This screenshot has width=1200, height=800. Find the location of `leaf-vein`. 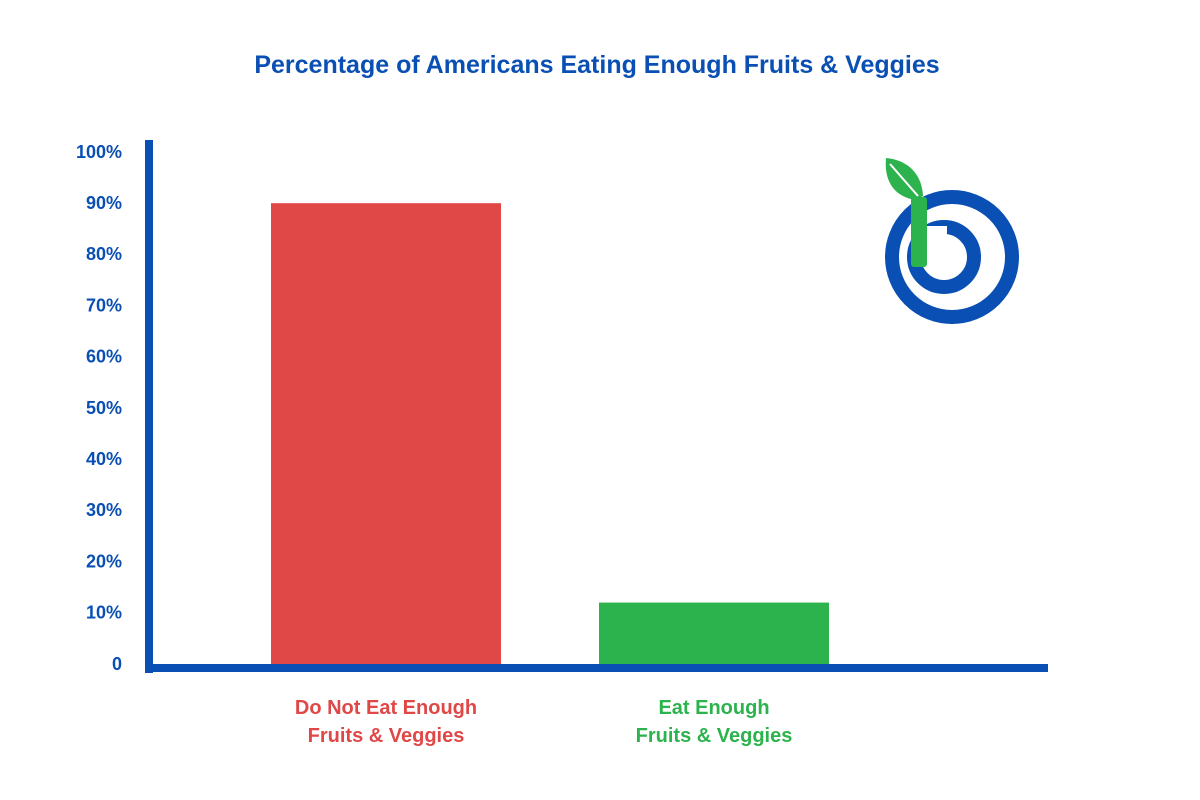

leaf-vein is located at coordinates (904, 180).